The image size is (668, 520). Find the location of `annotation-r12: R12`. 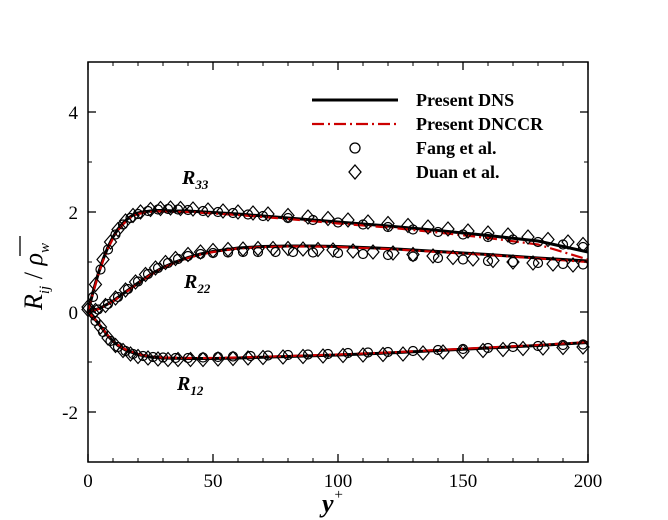

annotation-r12: R12 is located at coordinates (190, 385).